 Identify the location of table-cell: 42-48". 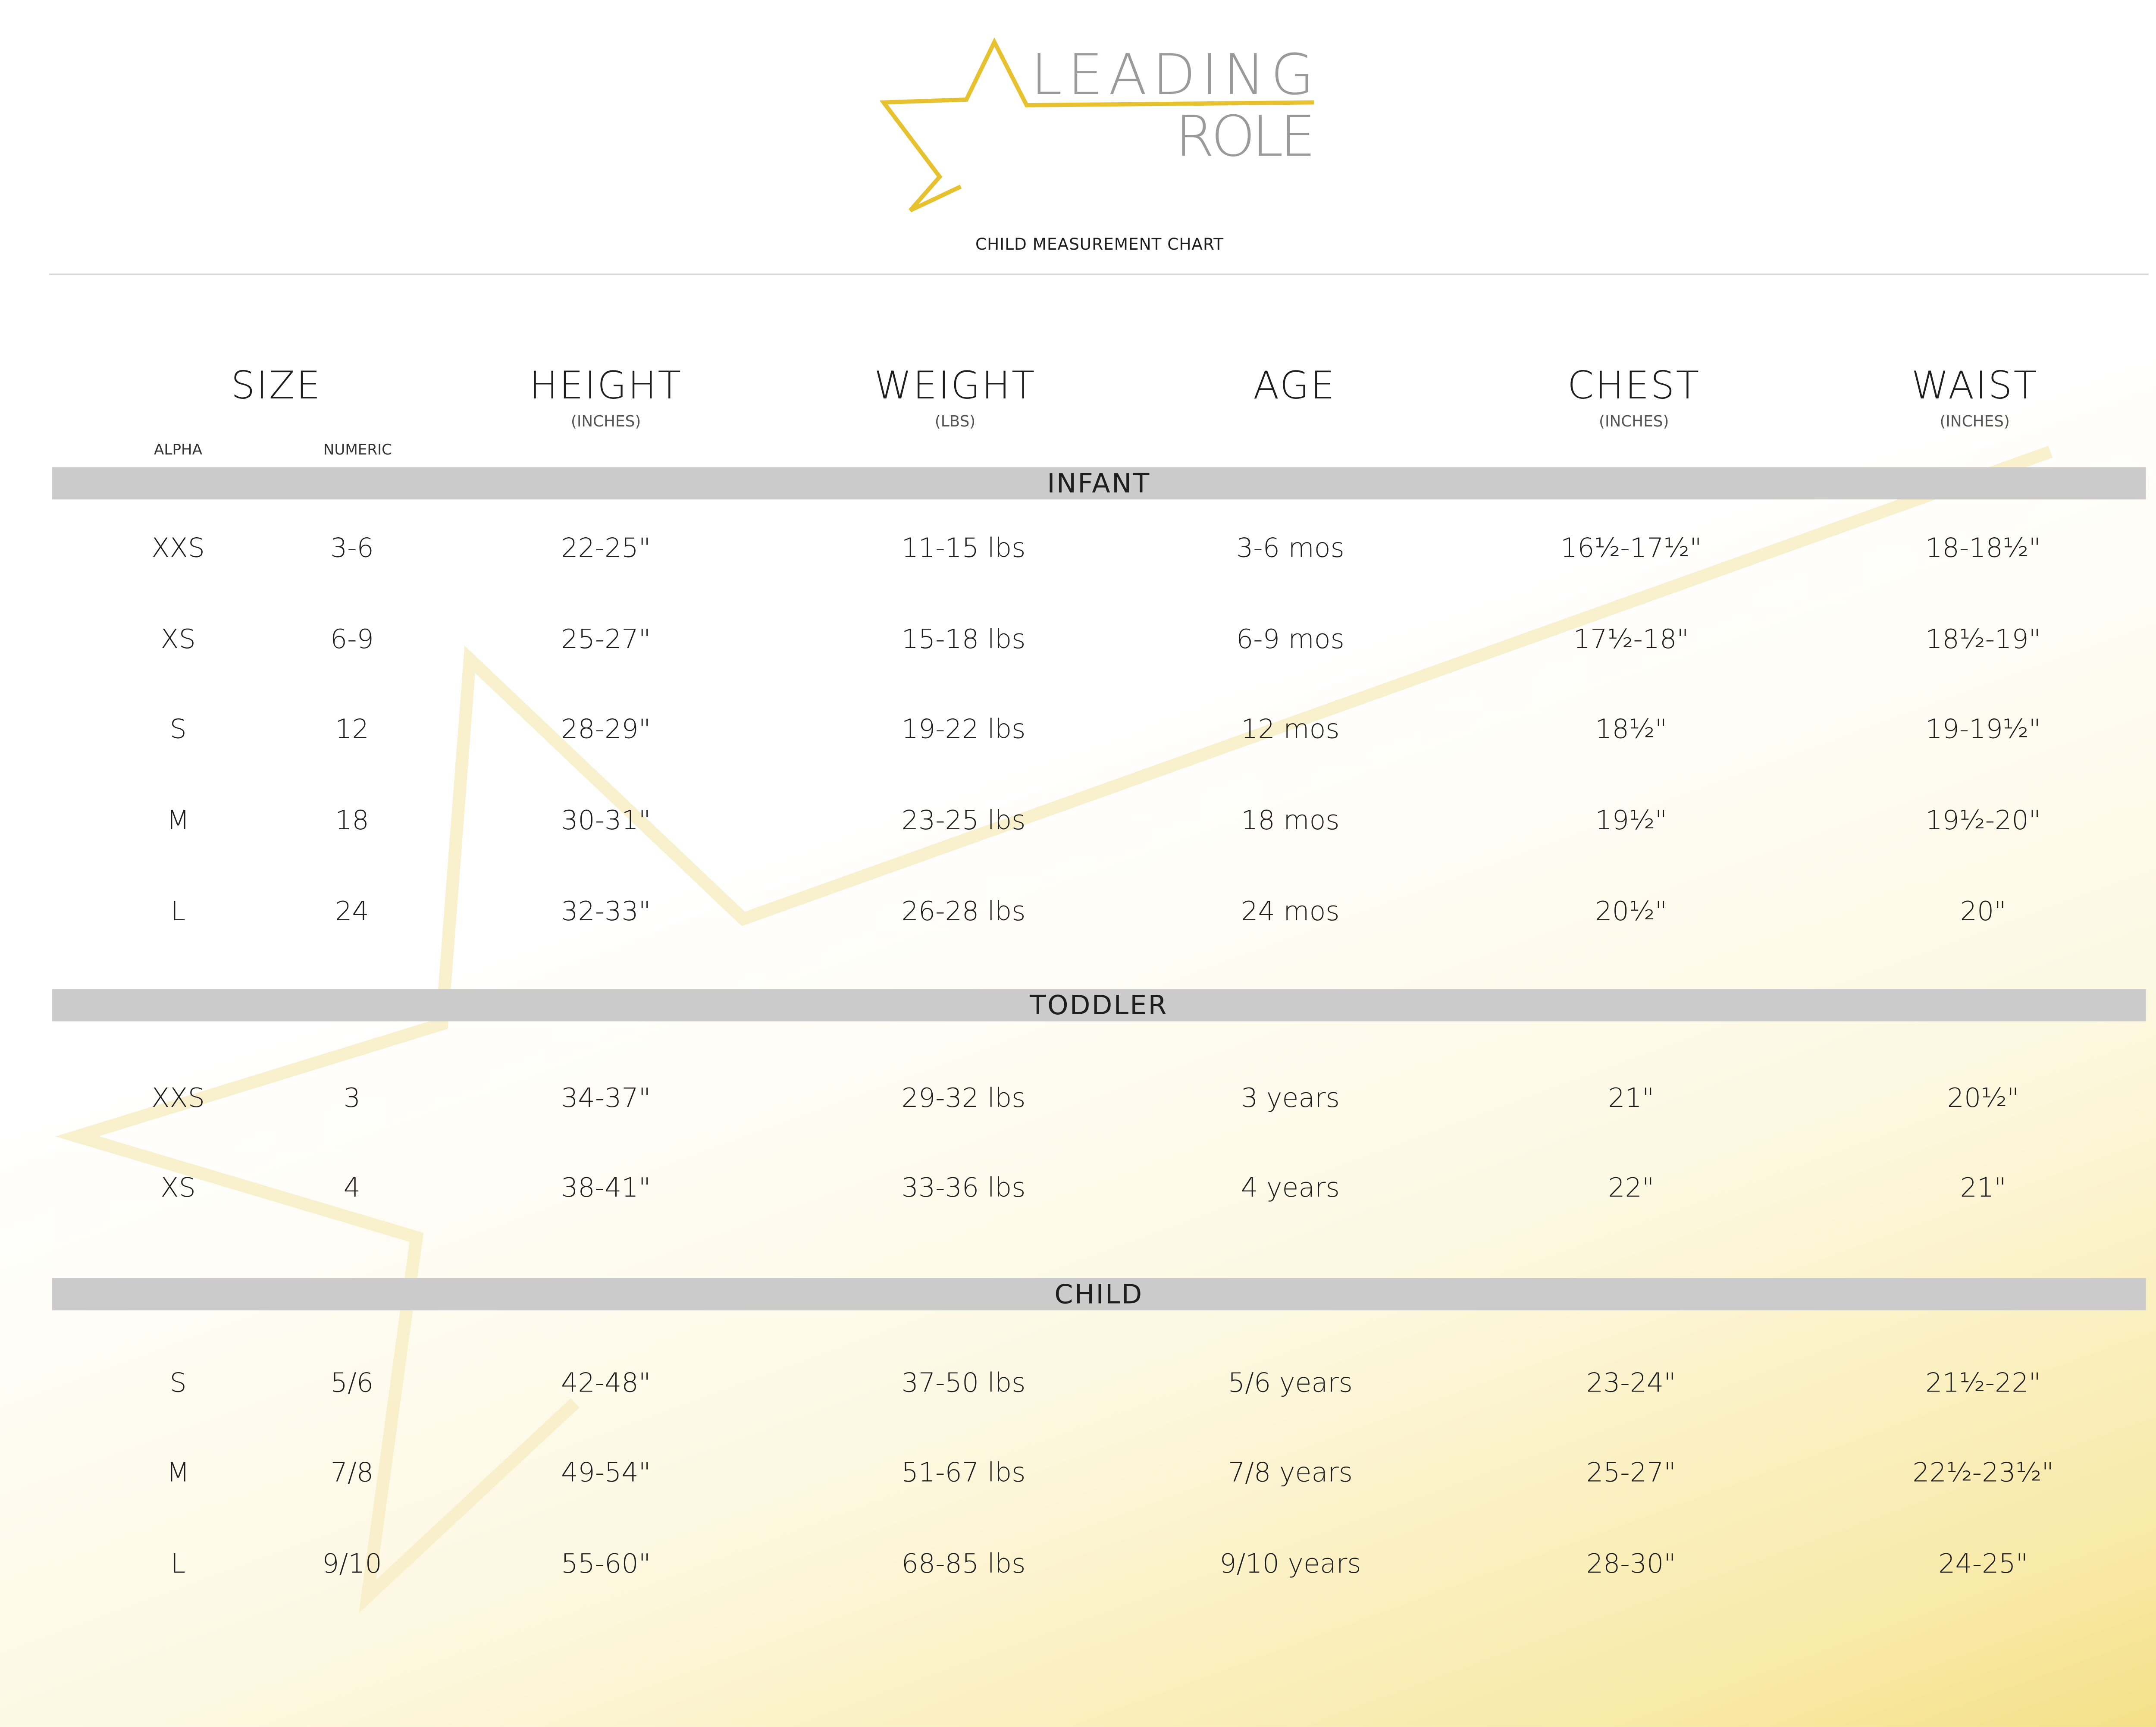
(606, 1383).